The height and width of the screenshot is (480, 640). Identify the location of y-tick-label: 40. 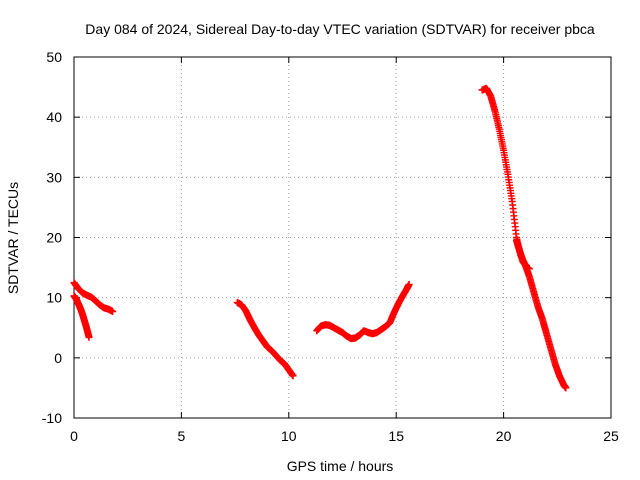
(54, 117).